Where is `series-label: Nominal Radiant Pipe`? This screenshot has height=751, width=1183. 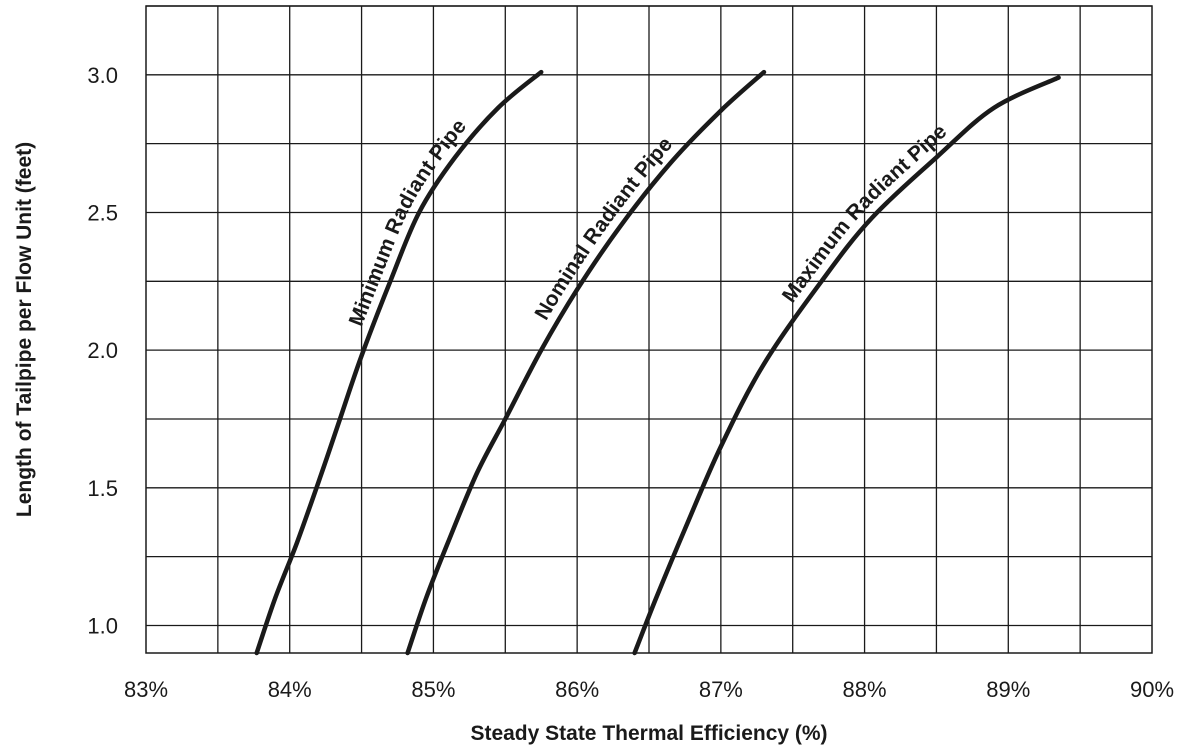
series-label: Nominal Radiant Pipe is located at coordinates (603, 228).